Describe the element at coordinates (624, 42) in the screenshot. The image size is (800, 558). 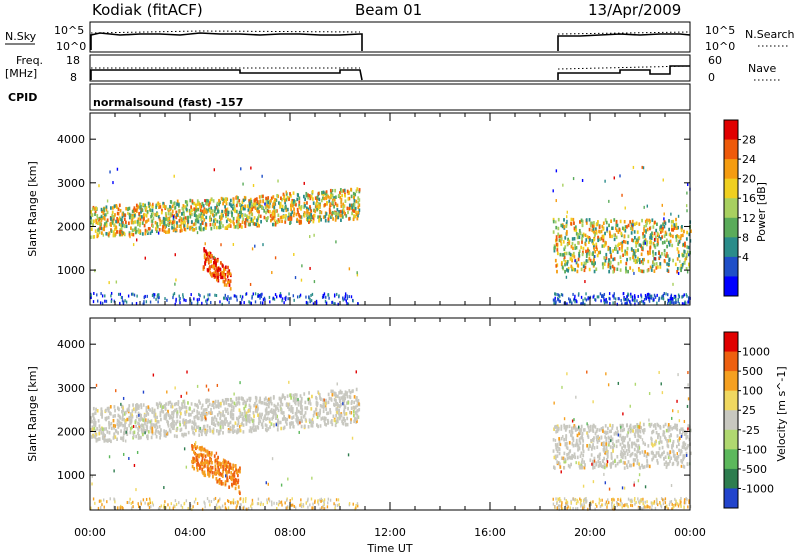
I see `nsky-trace-late` at that location.